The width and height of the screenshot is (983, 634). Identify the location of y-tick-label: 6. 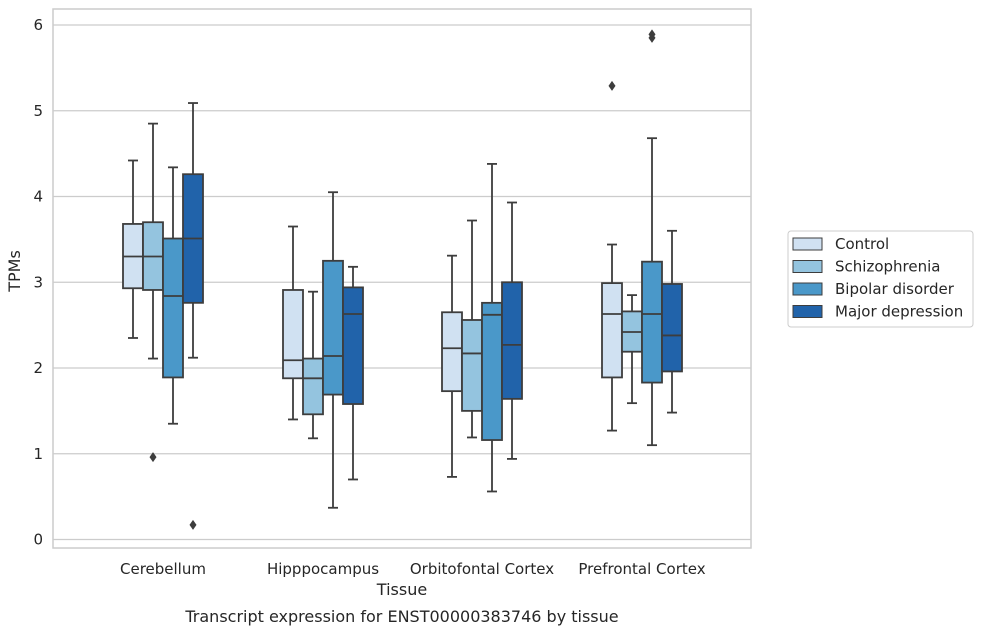
(38, 25).